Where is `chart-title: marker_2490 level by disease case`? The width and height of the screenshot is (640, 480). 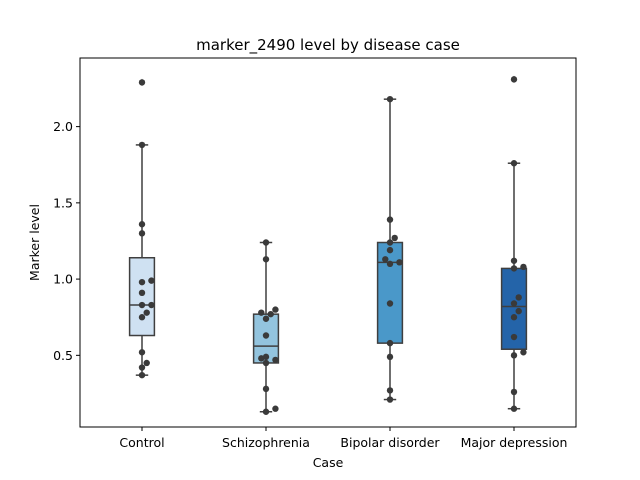 chart-title: marker_2490 level by disease case is located at coordinates (328, 45).